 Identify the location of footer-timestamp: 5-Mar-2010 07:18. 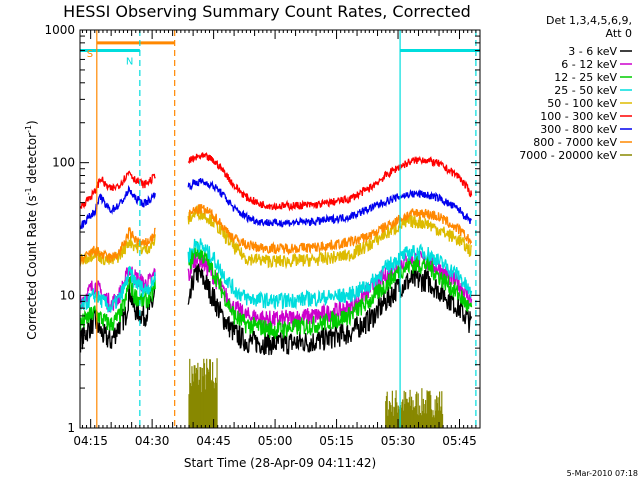
(602, 473).